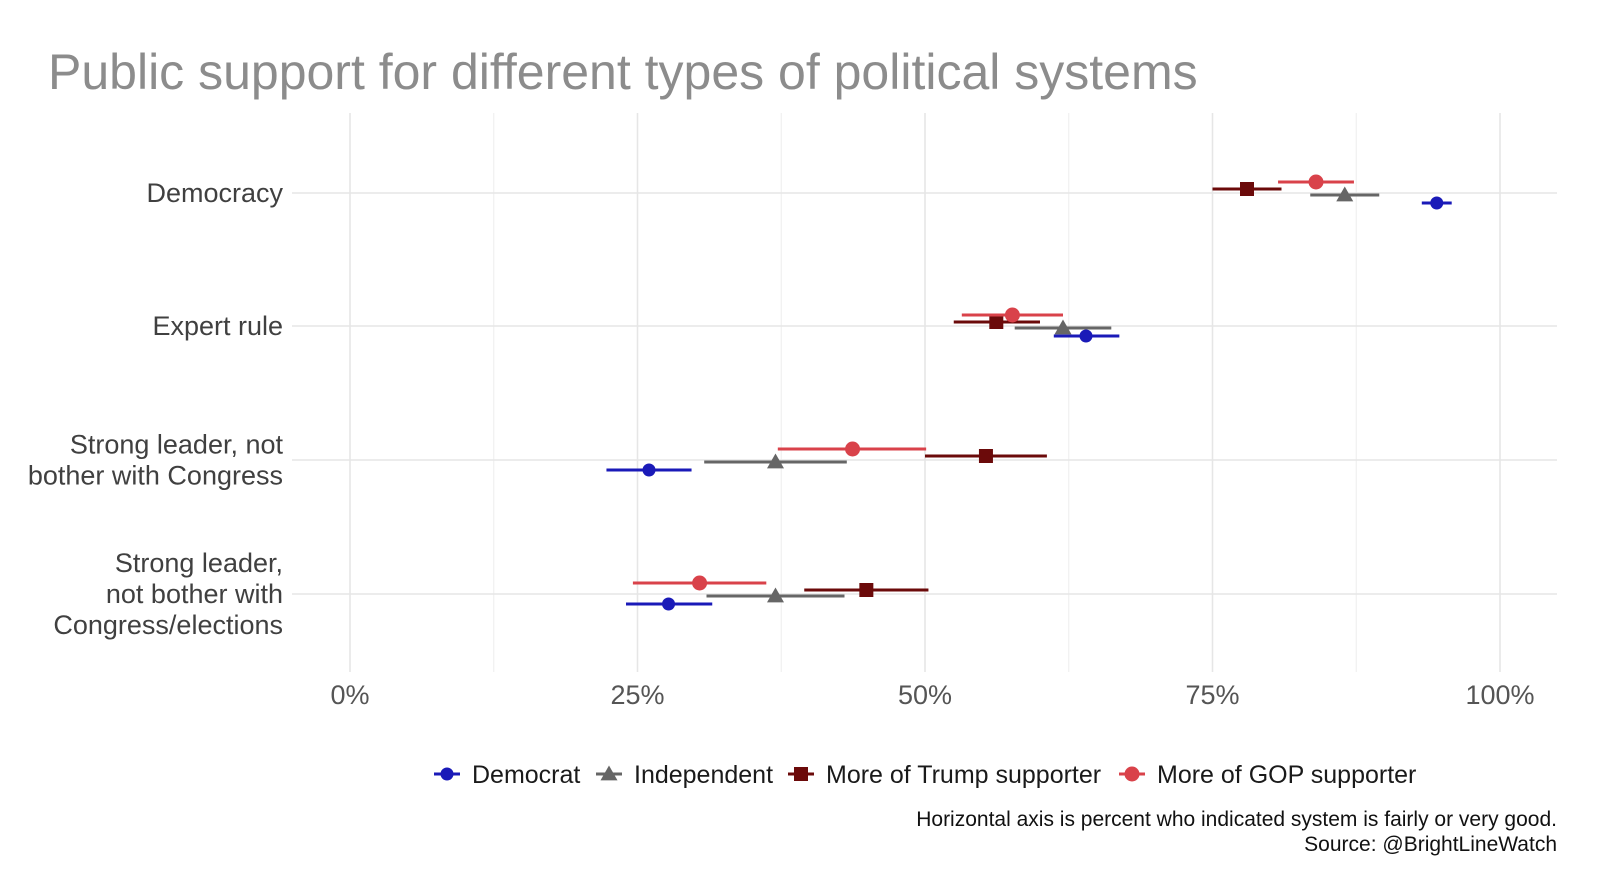 Image resolution: width=1600 pixels, height=888 pixels. What do you see at coordinates (925, 695) in the screenshot?
I see `x-tick-label: 50%` at bounding box center [925, 695].